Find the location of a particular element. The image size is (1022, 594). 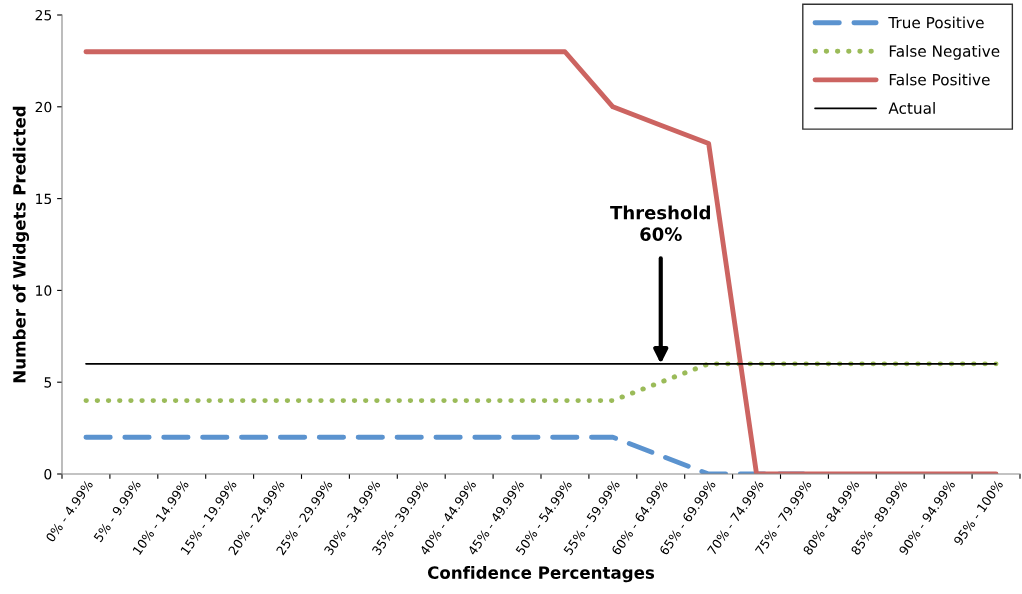

y-tick-label: 15 is located at coordinates (44, 199).